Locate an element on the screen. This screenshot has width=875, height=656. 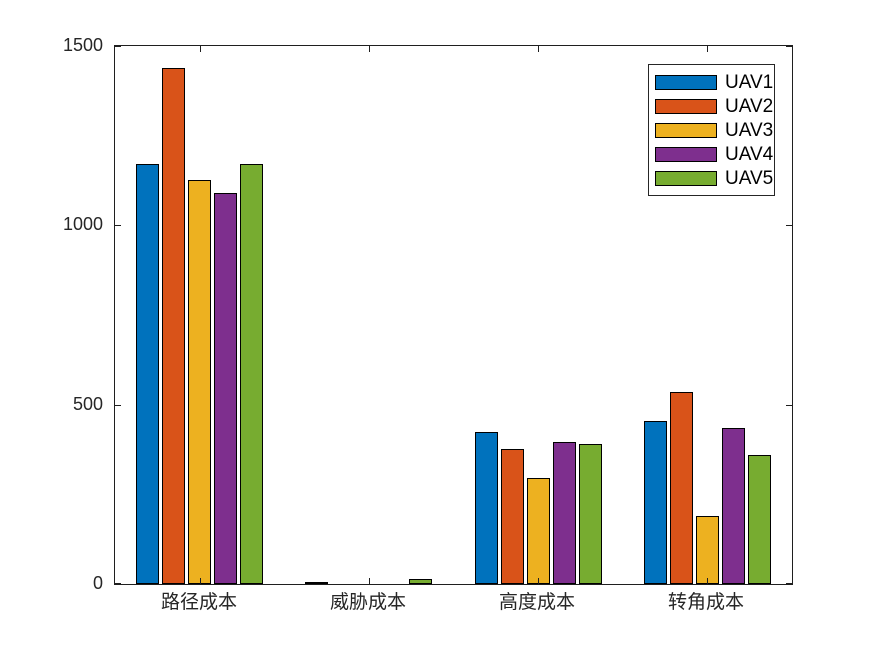
legend-label-UAV2: UAV2 is located at coordinates (749, 106).